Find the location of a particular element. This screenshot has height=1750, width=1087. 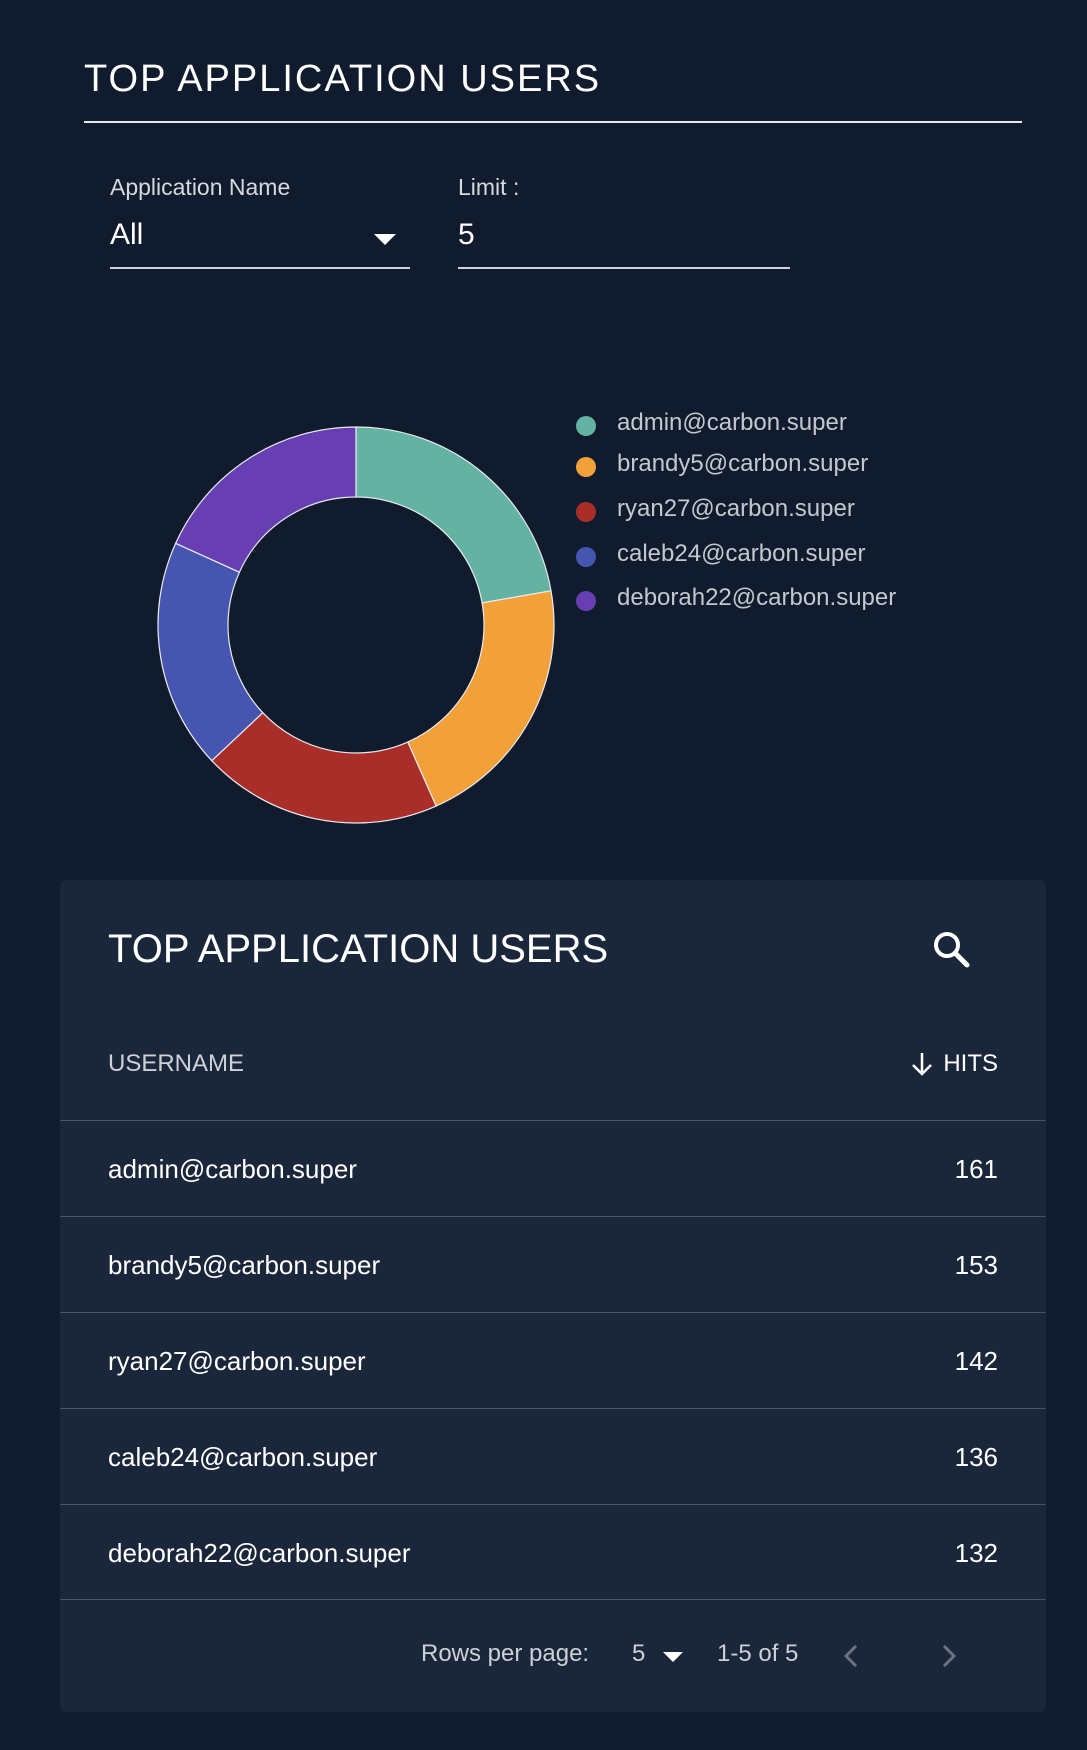

hits-cell: 161 is located at coordinates (976, 1169).